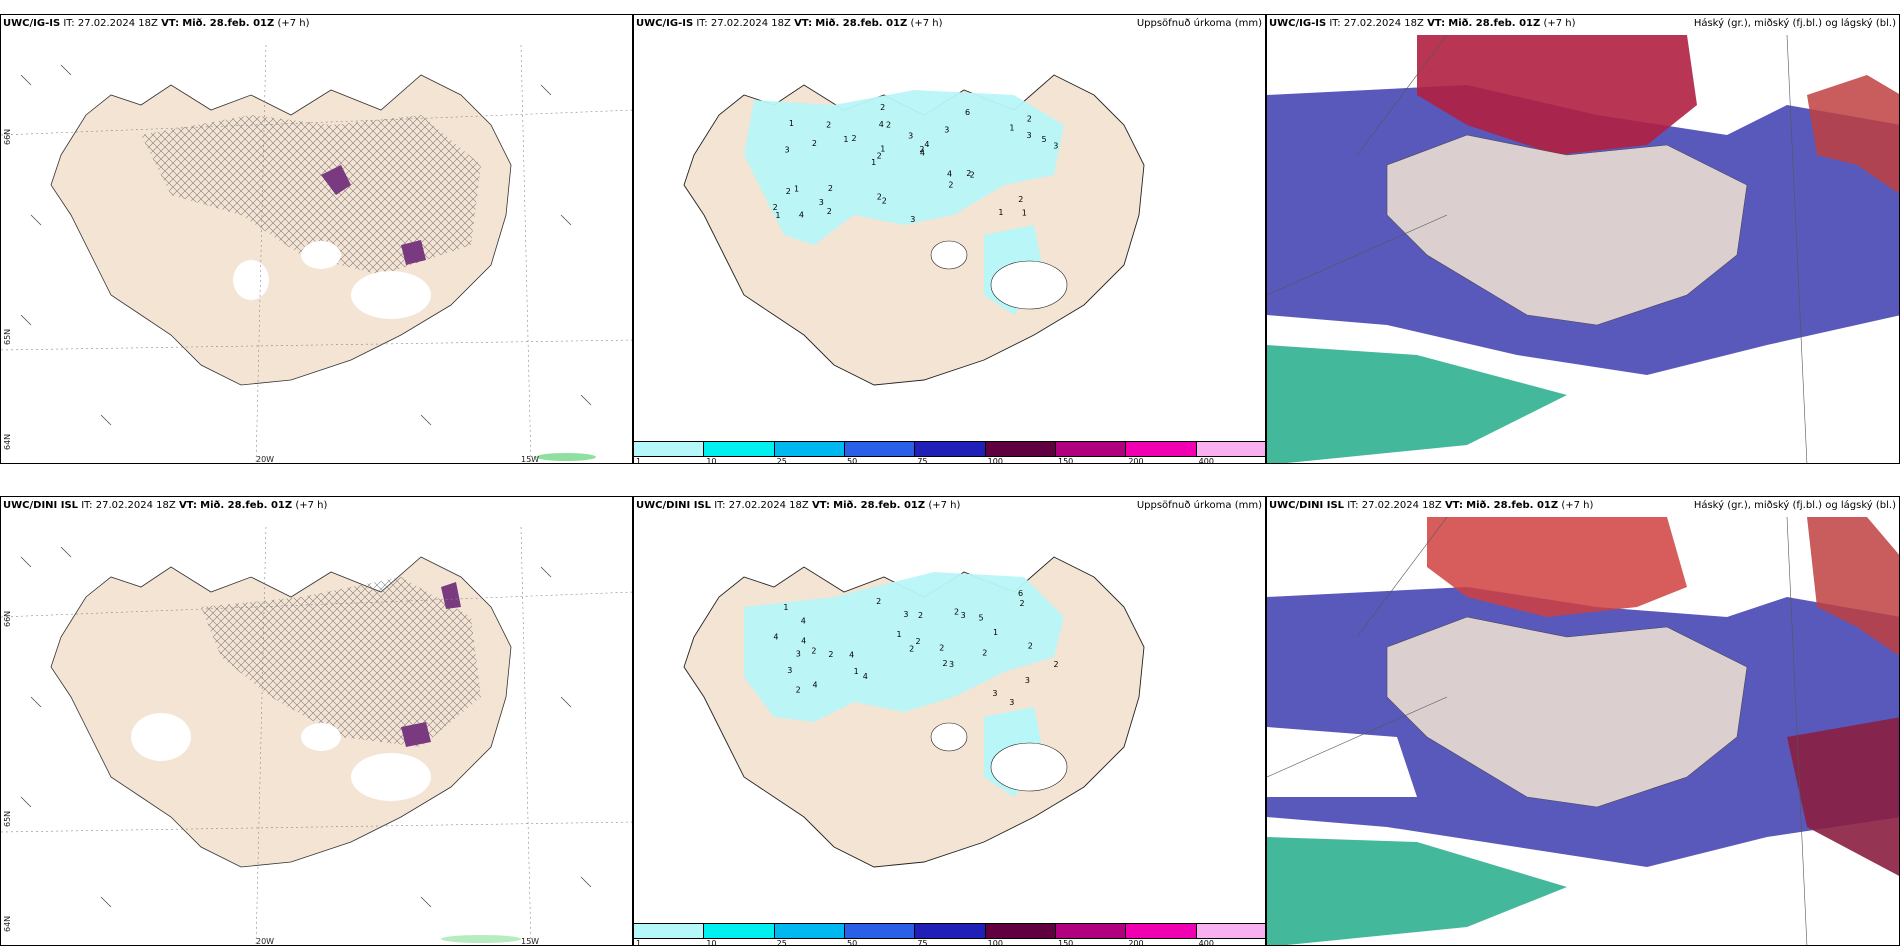  I want to click on colorbar-tick-label: 200, so click(1136, 942).